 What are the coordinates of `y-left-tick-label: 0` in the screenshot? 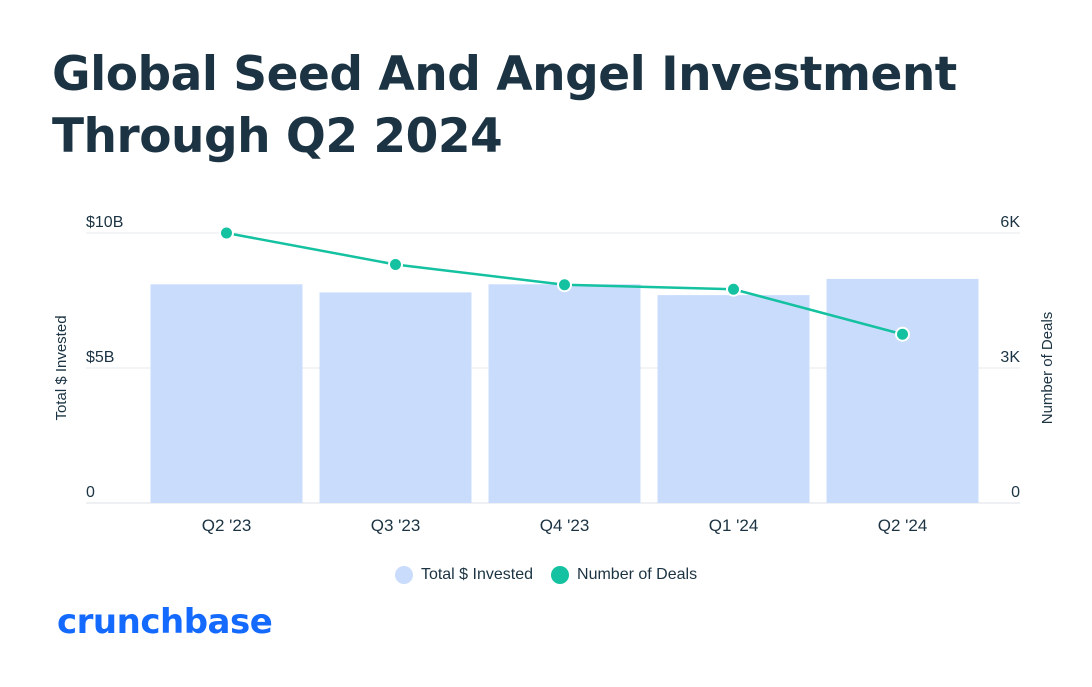 It's located at (90, 492).